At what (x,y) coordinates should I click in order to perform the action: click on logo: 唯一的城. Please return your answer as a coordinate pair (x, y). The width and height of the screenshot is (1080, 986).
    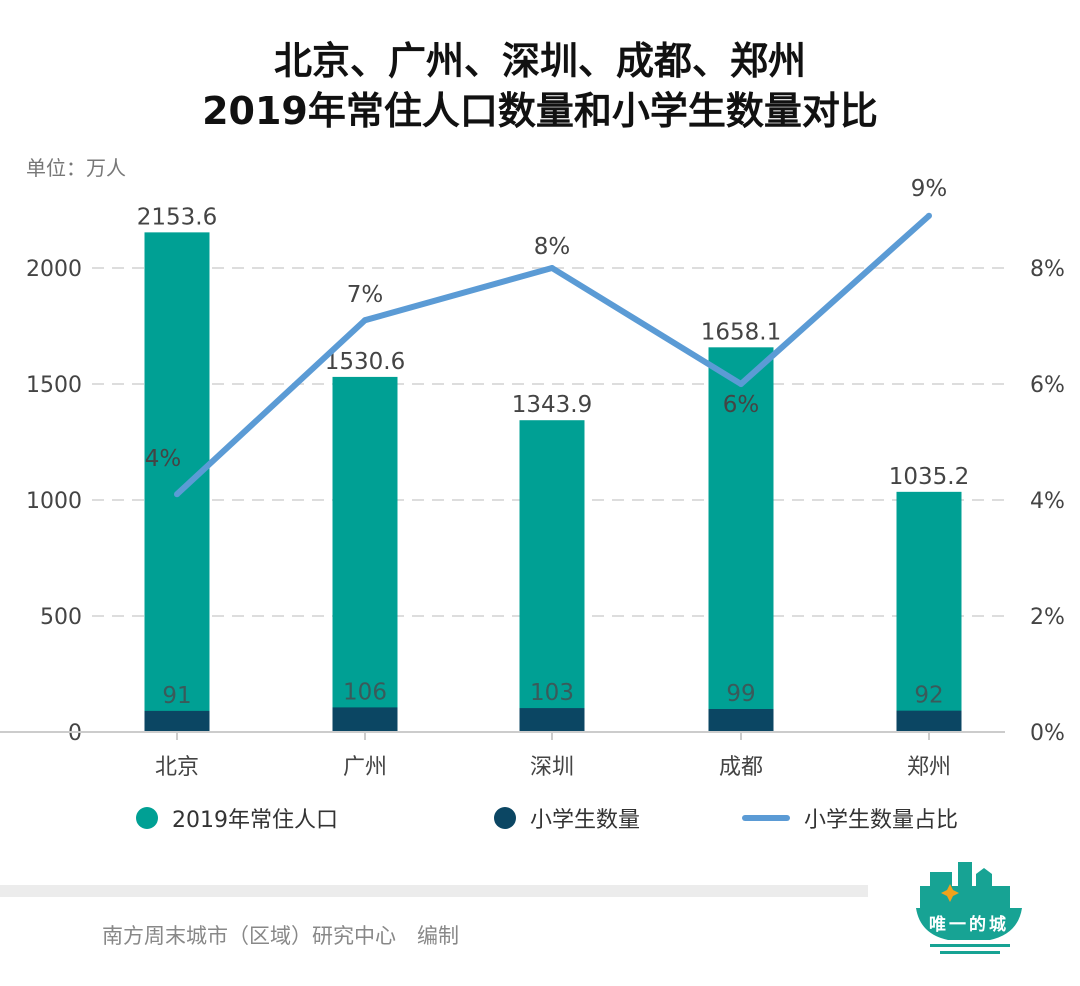
    Looking at the image, I should click on (969, 908).